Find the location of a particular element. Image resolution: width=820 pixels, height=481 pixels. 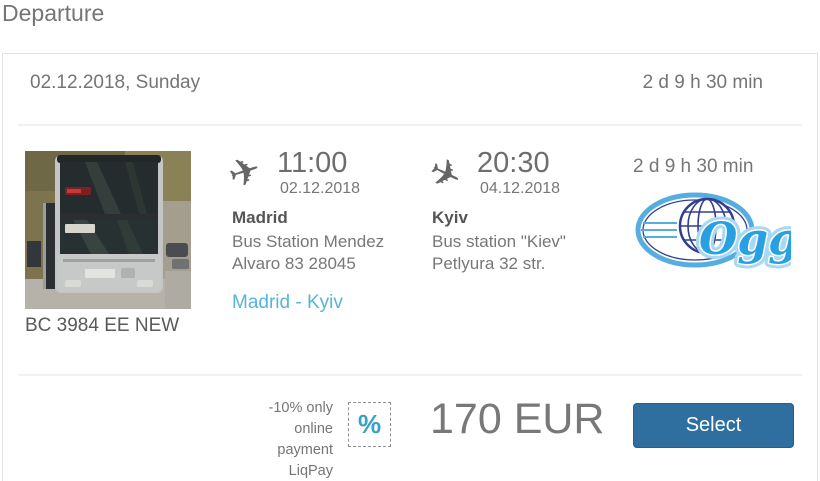

trip-date: 02.12.2018, Sunday is located at coordinates (115, 82).